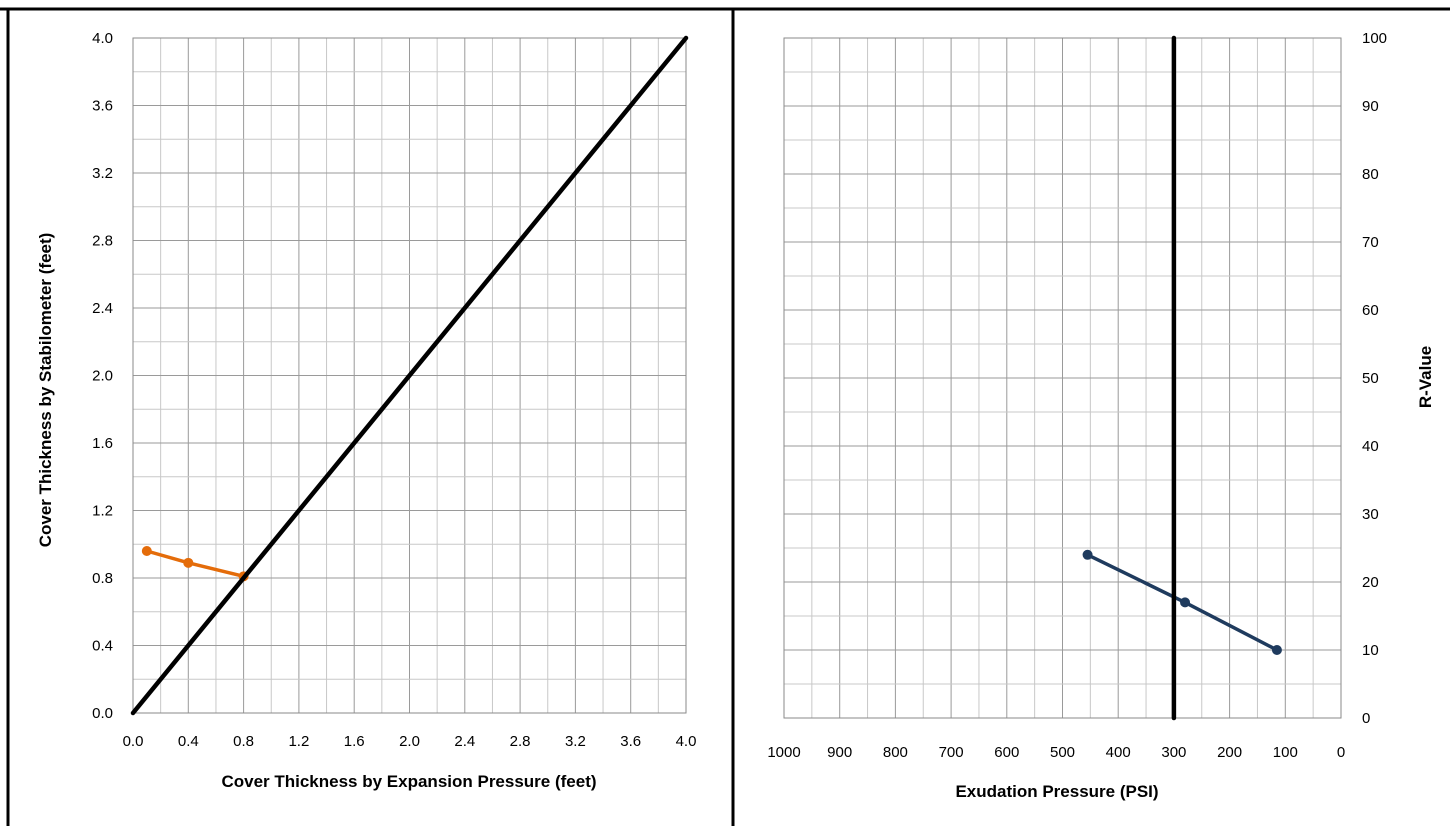  What do you see at coordinates (1370, 310) in the screenshot?
I see `y-tick-label: 60` at bounding box center [1370, 310].